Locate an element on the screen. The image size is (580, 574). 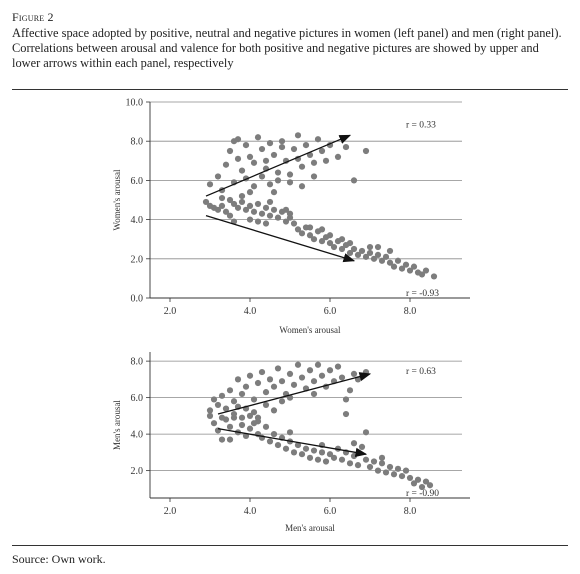
correlation-label: r = 0.63 is located at coordinates (421, 372).